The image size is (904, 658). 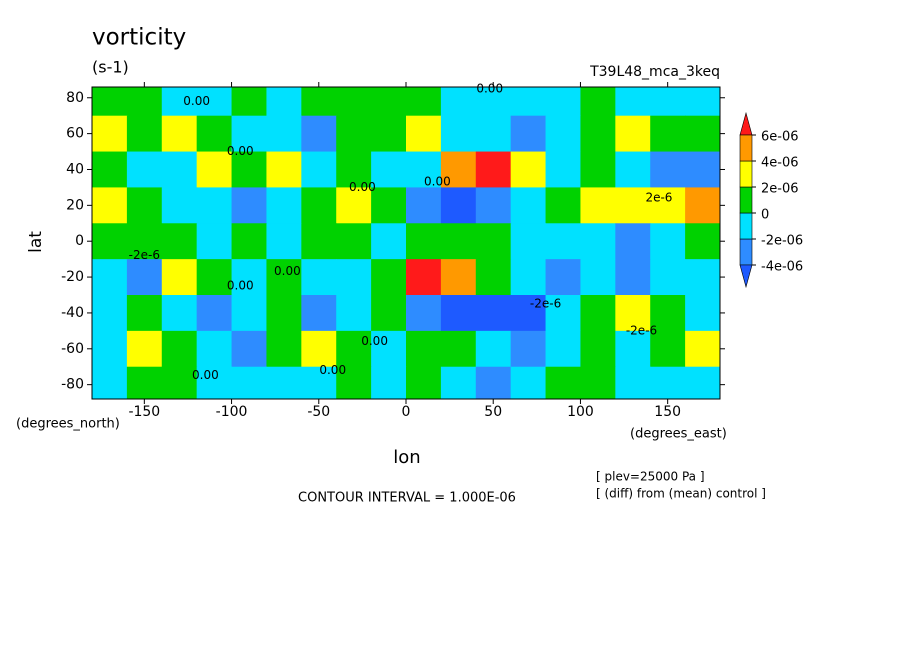 I want to click on x-tick-label: -50, so click(x=318, y=412).